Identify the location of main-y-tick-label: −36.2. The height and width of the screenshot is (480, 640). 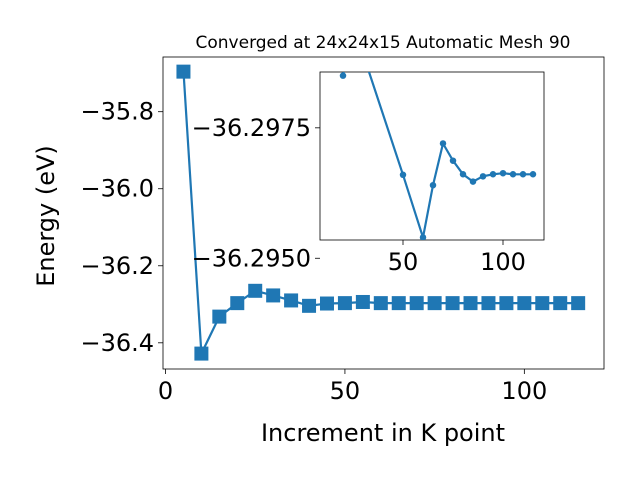
(117, 266).